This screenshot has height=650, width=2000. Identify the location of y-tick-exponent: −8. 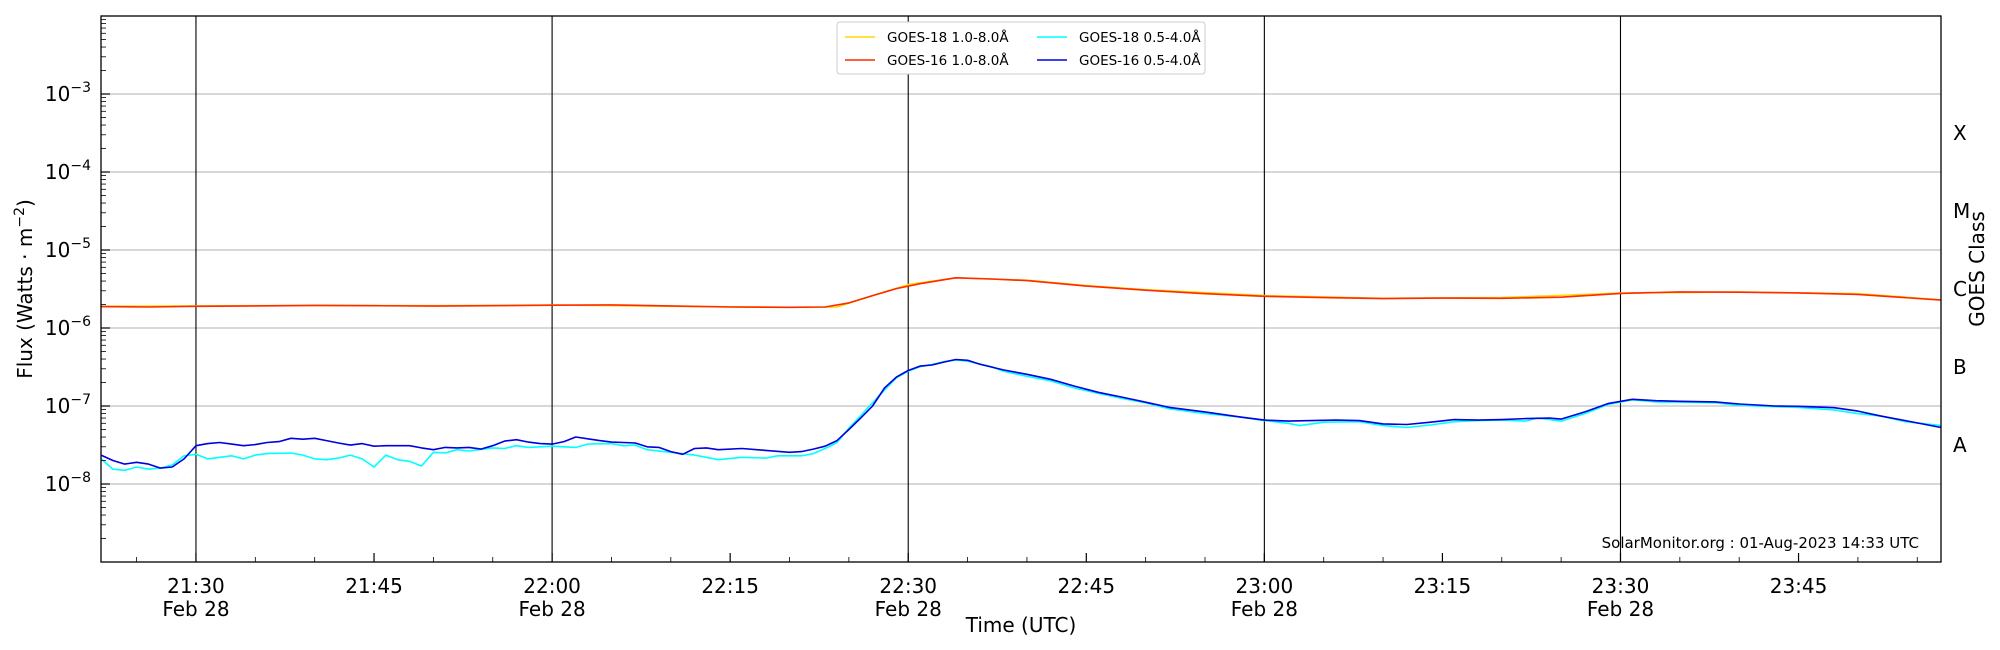
(80, 478).